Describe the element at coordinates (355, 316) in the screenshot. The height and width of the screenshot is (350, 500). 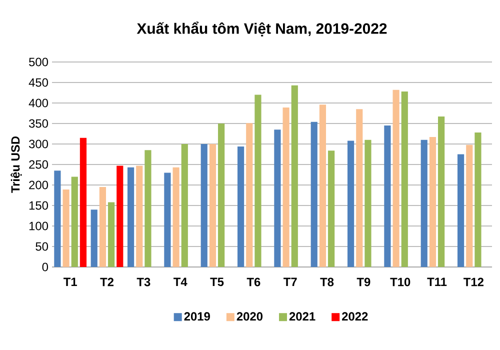
I see `legend-label: 2022` at that location.